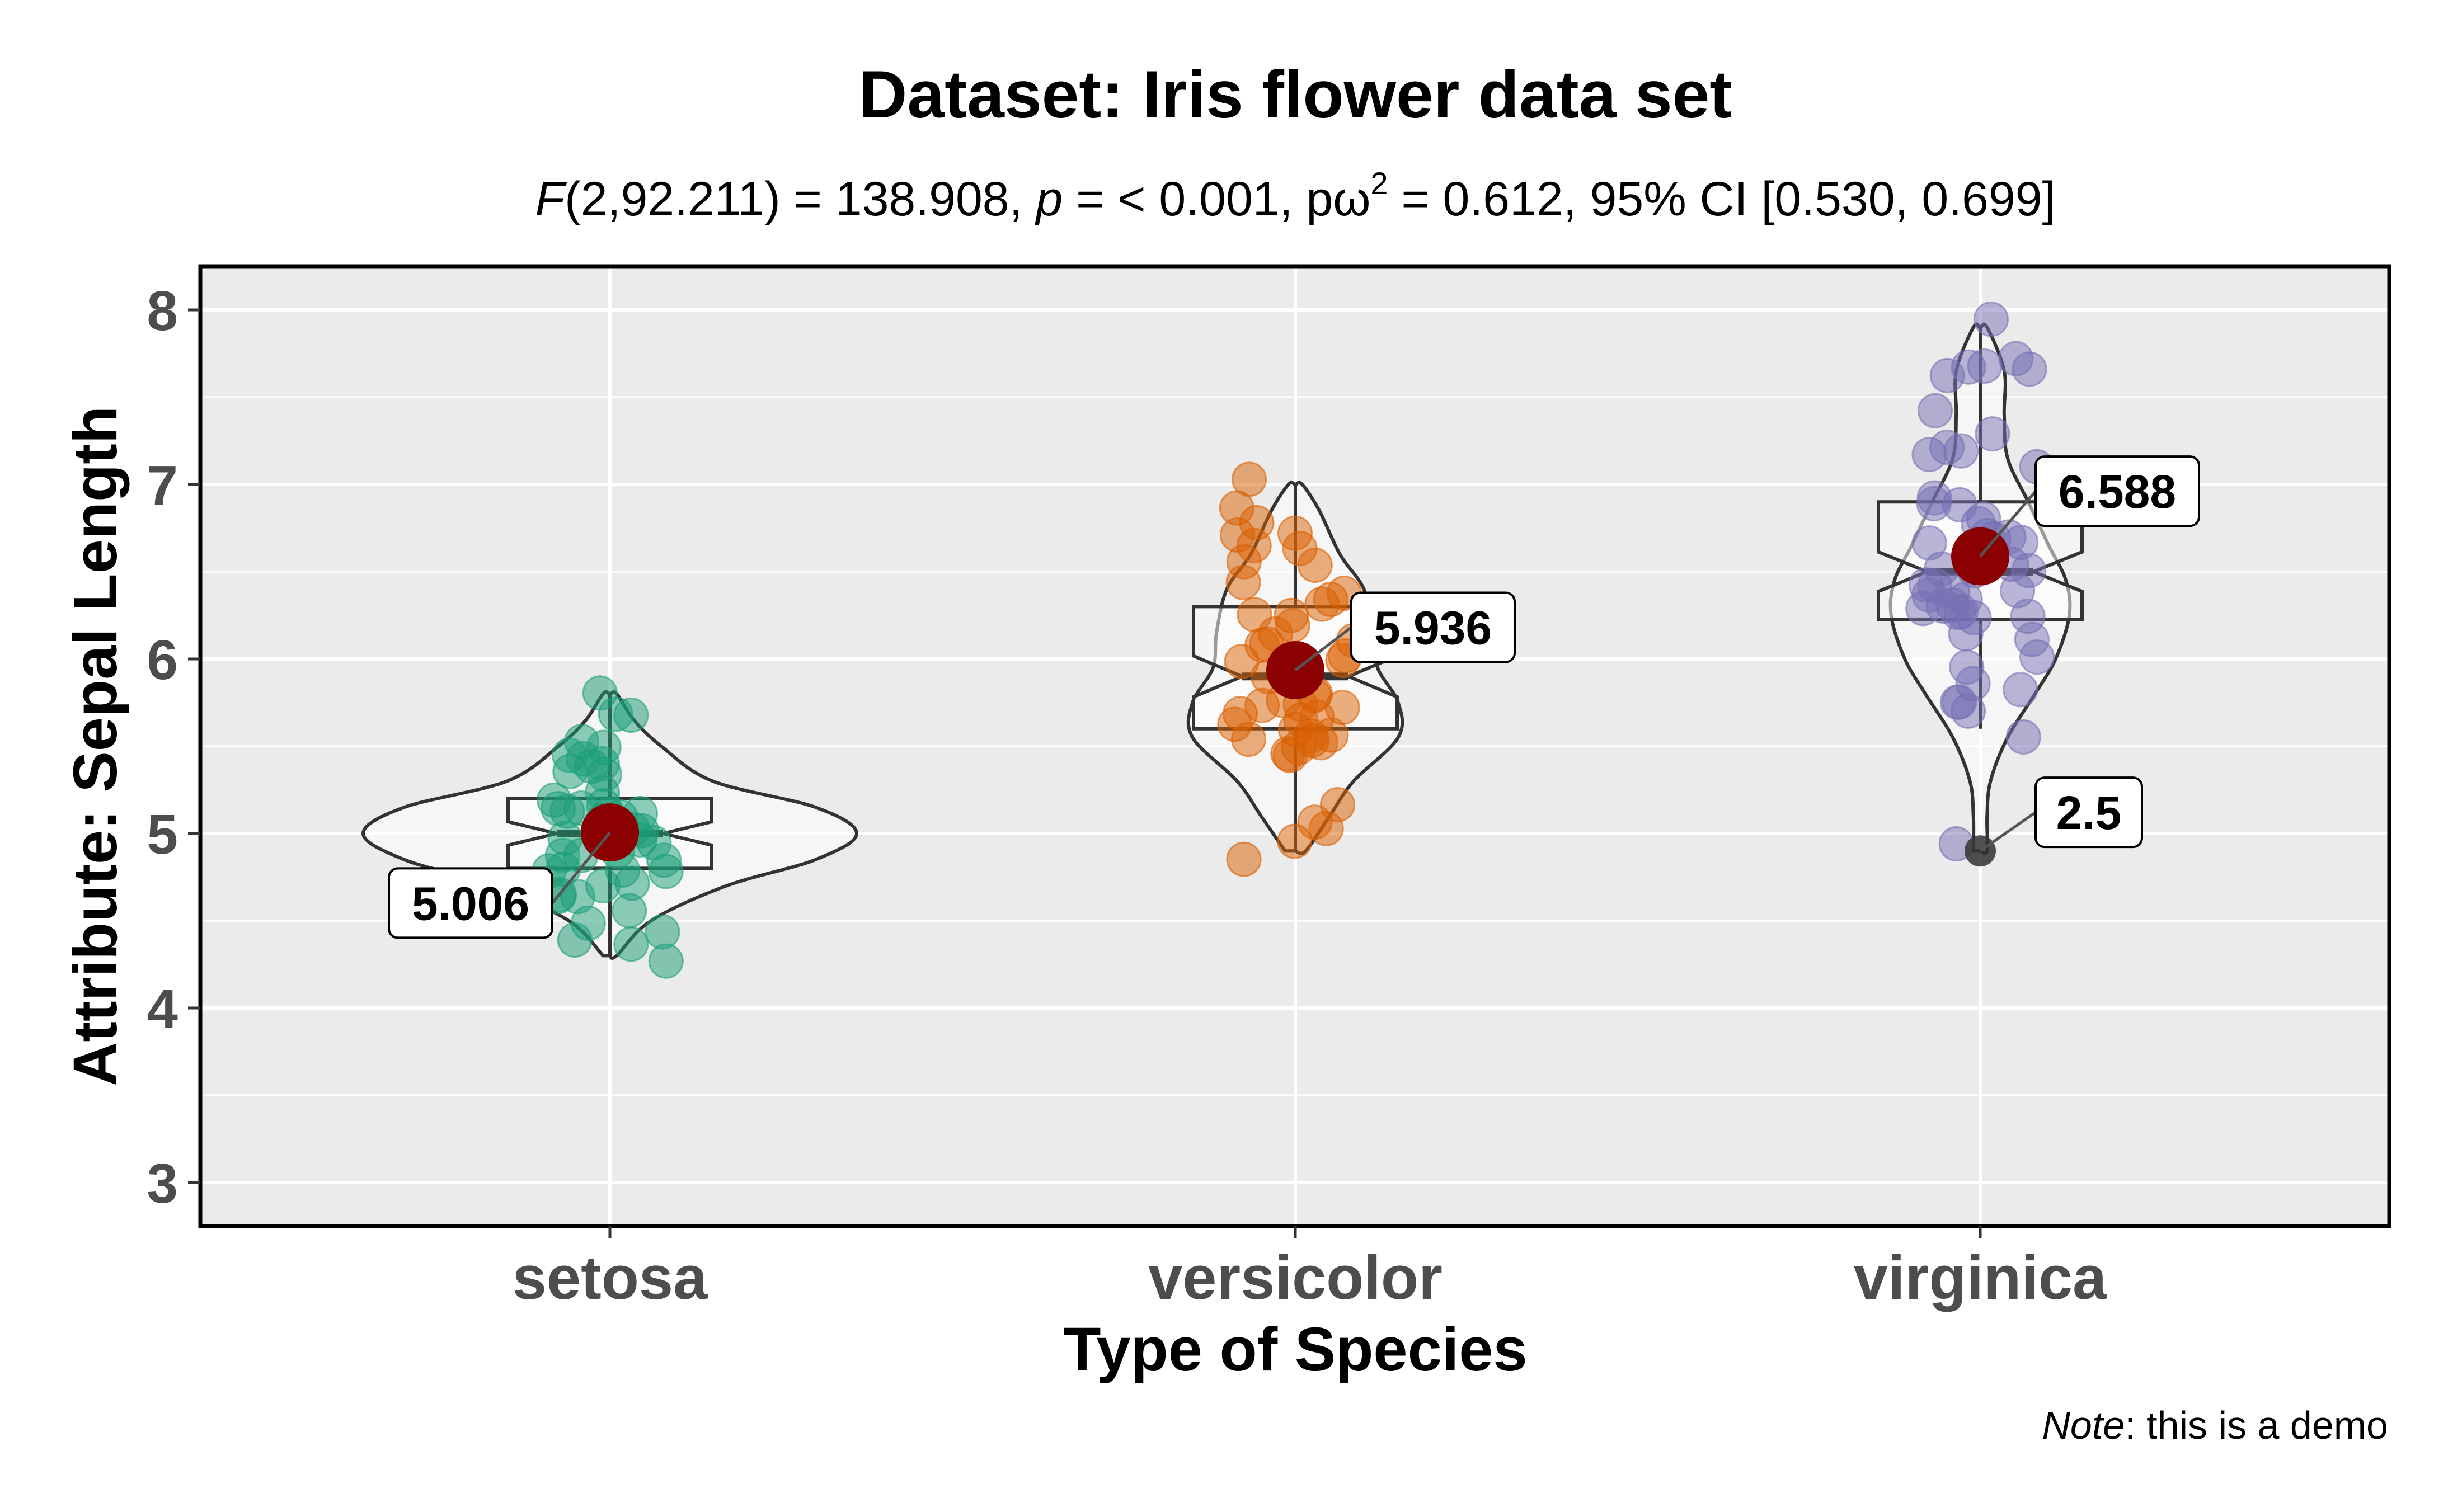  I want to click on y-tick-label: 3, so click(162, 1184).